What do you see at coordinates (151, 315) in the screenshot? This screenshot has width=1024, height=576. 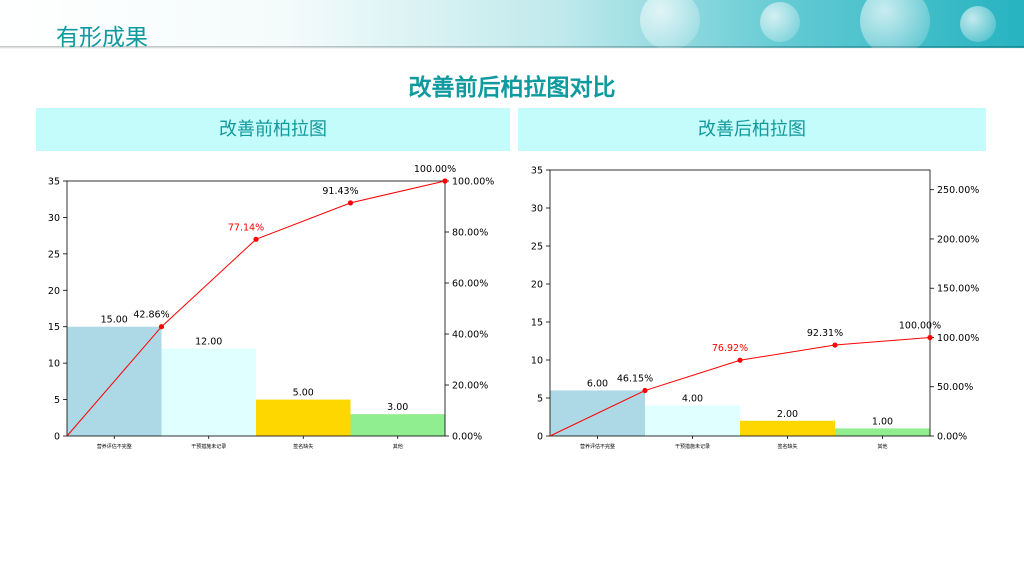 I see `cumulative-percent-label: 42.86%` at bounding box center [151, 315].